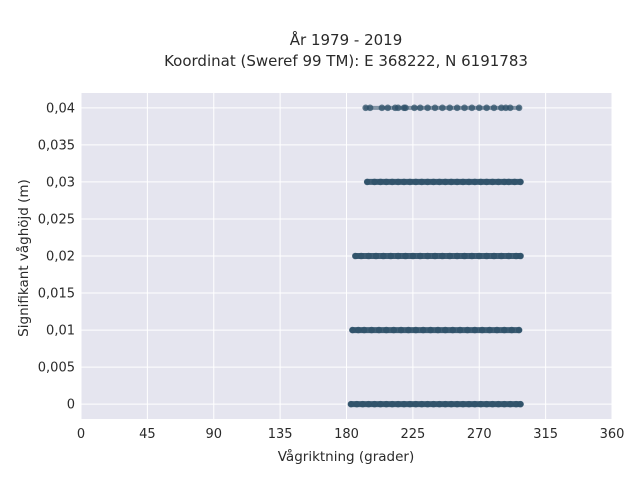 Image resolution: width=640 pixels, height=480 pixels. Describe the element at coordinates (56, 219) in the screenshot. I see `y-tick-label: 0,025` at that location.